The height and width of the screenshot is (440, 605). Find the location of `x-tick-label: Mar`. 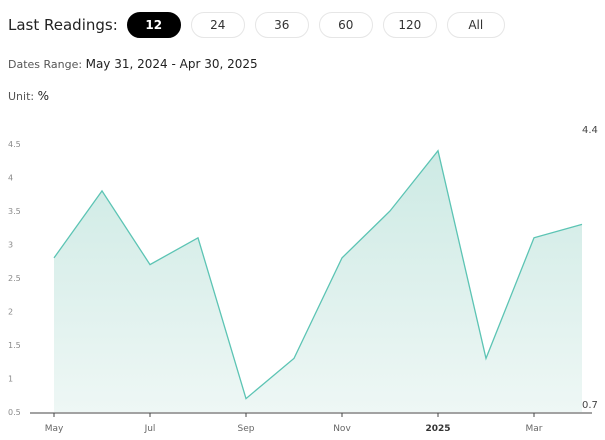

x-tick-label: Mar is located at coordinates (534, 429).